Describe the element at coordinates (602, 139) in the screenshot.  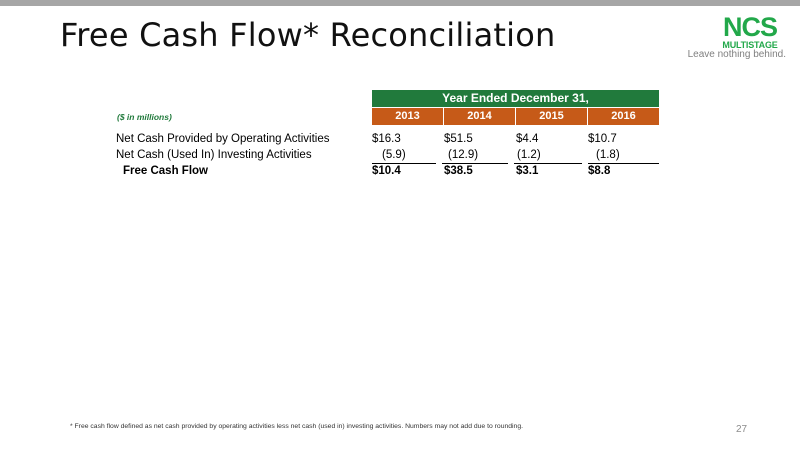
I see `cell-value: $10.7` at that location.